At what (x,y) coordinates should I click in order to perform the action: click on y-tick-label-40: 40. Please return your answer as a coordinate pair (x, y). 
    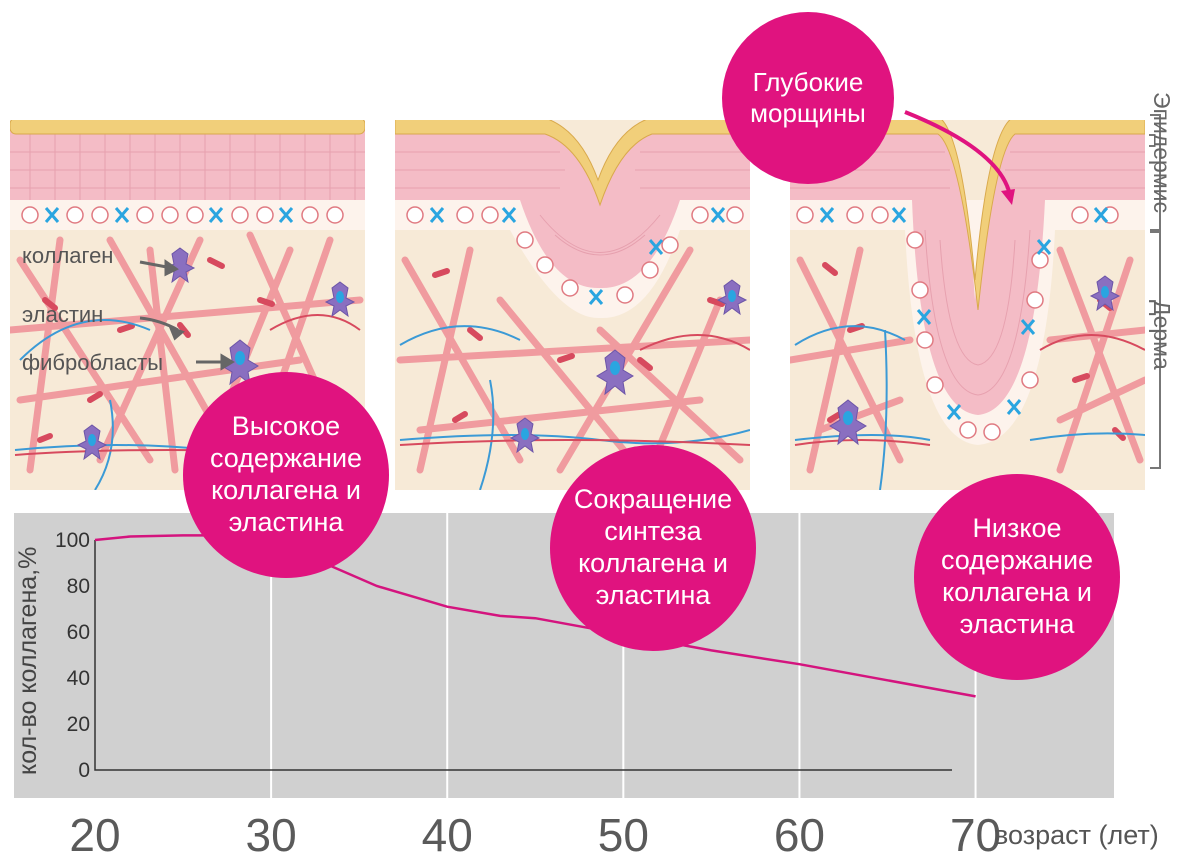
    Looking at the image, I should click on (78, 678).